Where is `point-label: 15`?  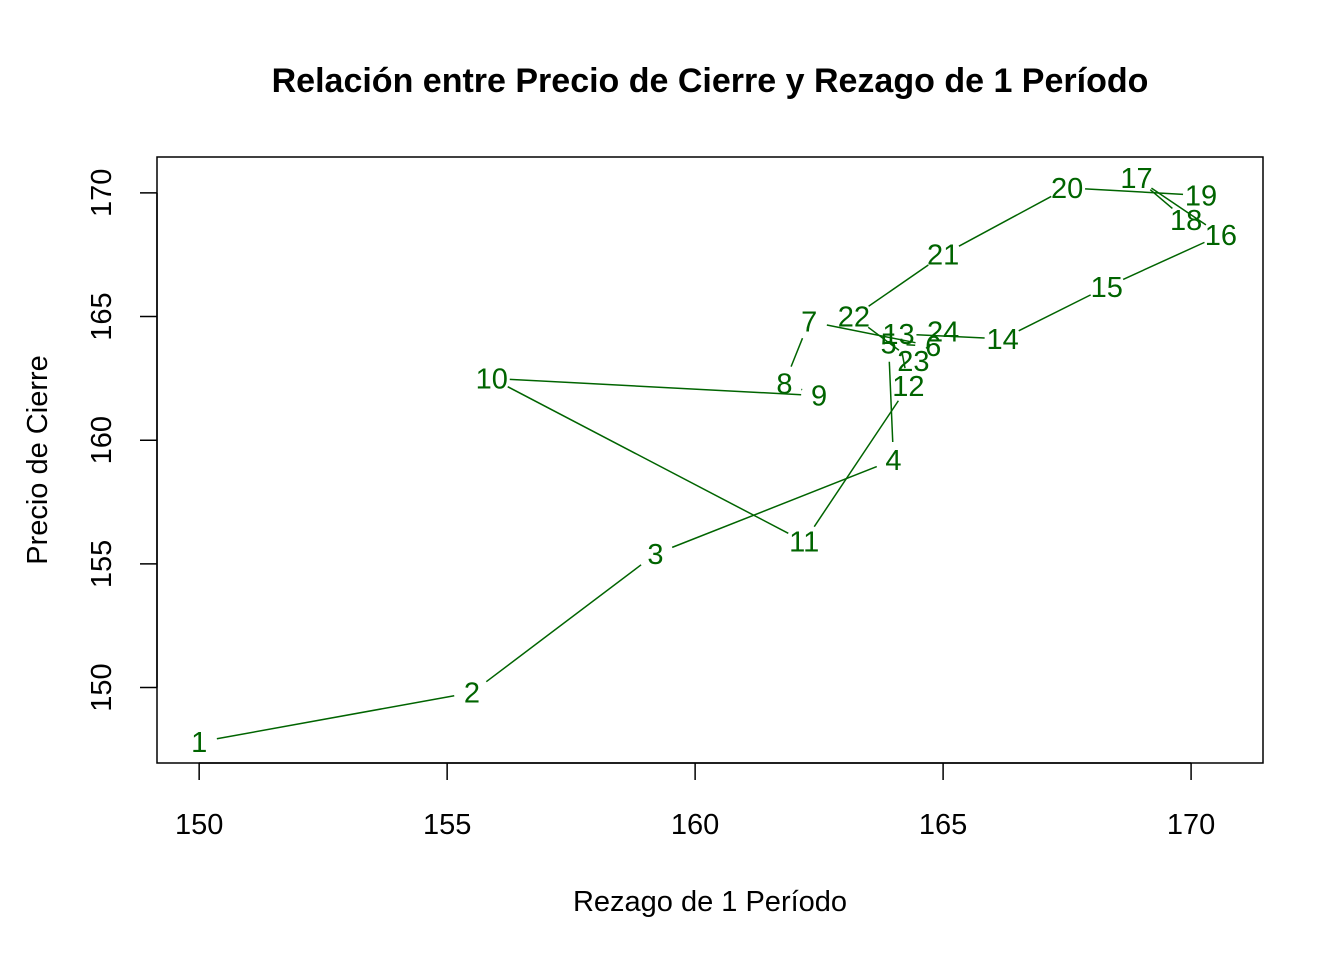 point-label: 15 is located at coordinates (1107, 288).